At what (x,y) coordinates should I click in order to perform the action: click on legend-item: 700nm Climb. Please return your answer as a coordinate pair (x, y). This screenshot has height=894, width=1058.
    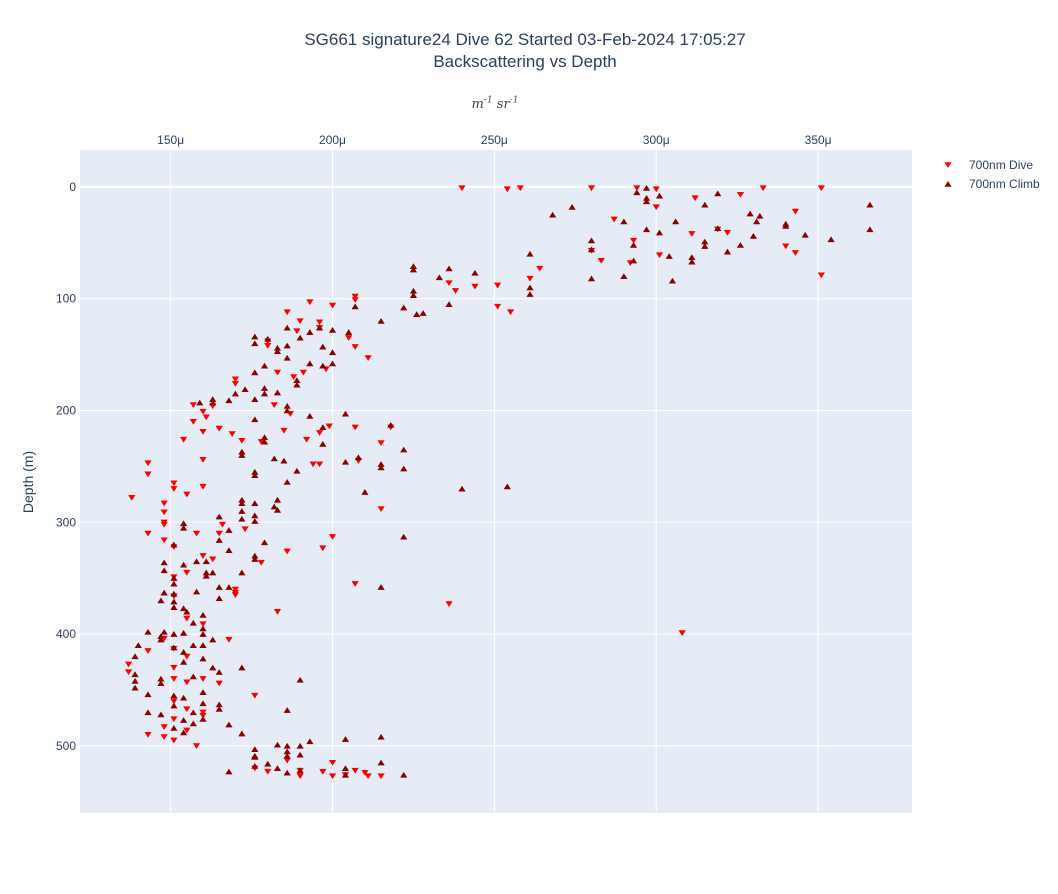
    Looking at the image, I should click on (992, 184).